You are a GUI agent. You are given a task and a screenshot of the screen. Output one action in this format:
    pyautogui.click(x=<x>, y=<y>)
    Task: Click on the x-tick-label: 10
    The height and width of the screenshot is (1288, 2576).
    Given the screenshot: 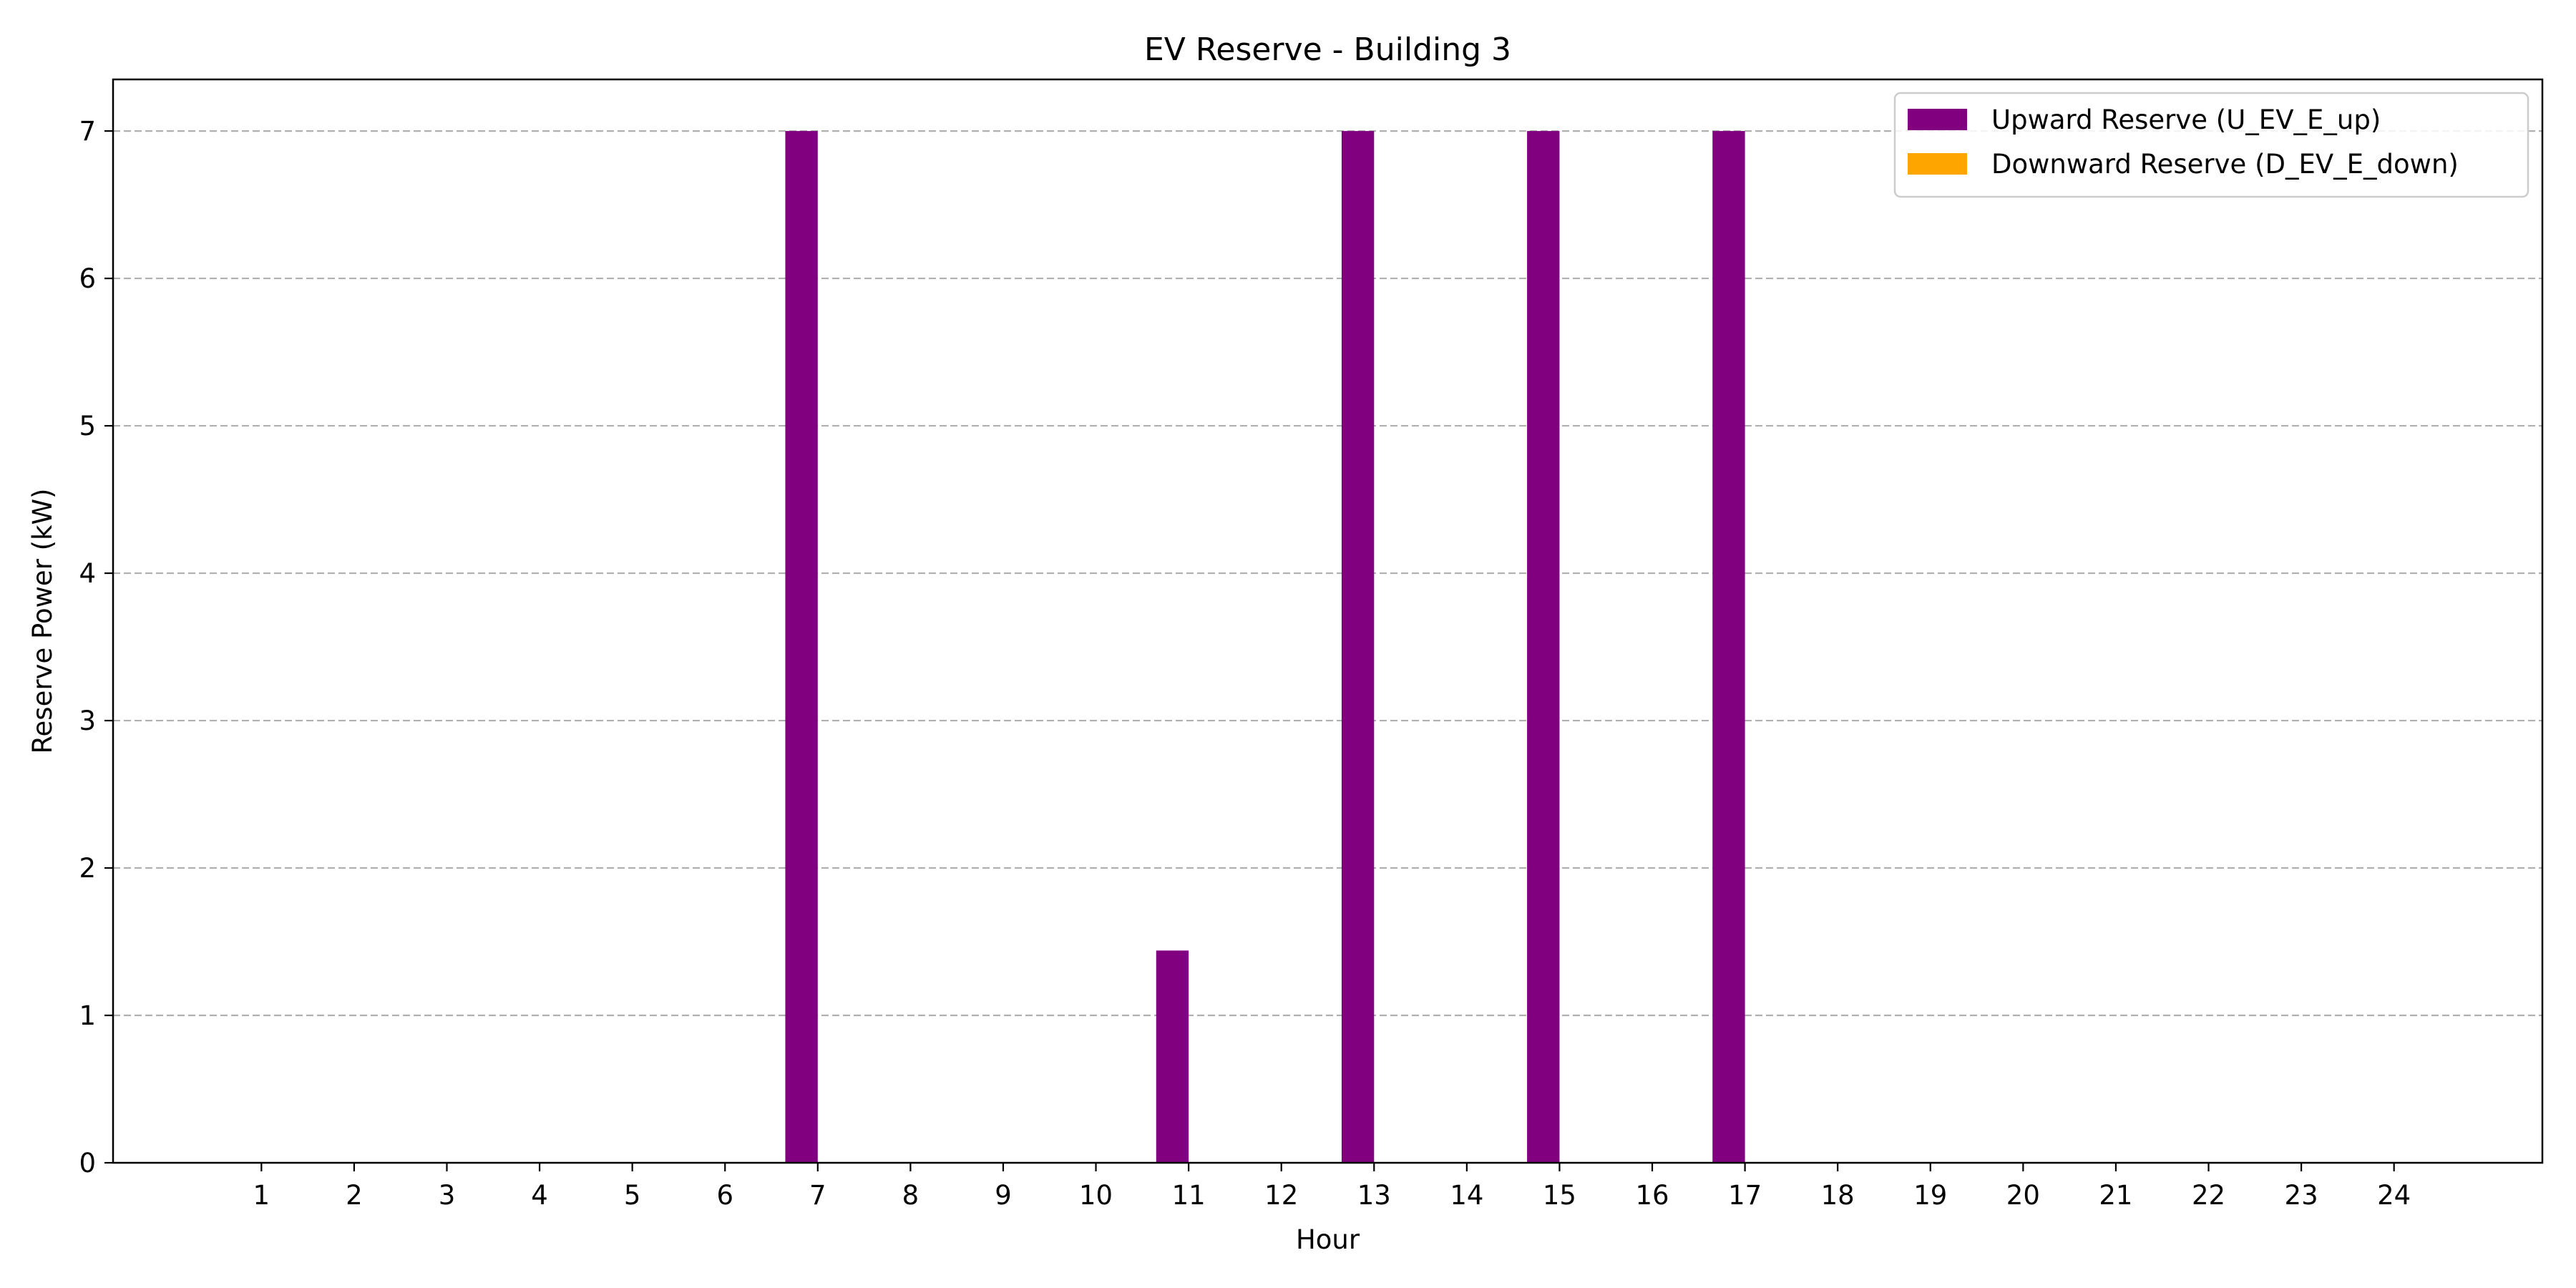 What is the action you would take?
    pyautogui.click(x=1096, y=1195)
    